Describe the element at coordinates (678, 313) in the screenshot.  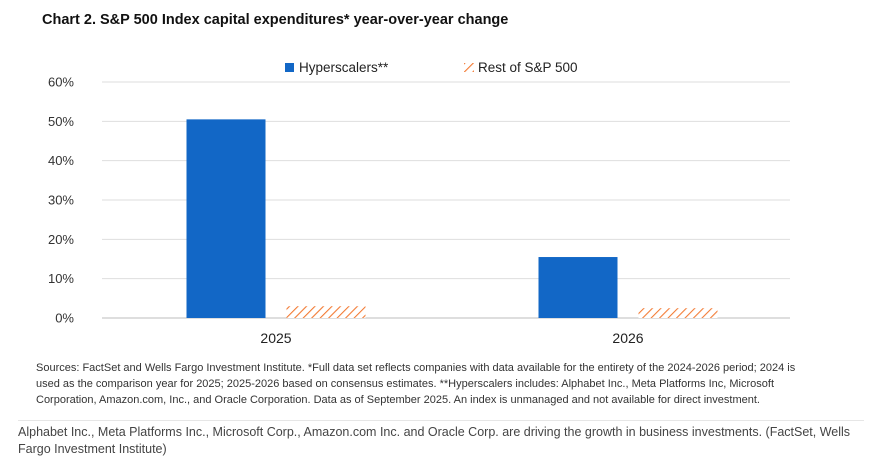
I see `bar-rest-of-sp500-2026` at that location.